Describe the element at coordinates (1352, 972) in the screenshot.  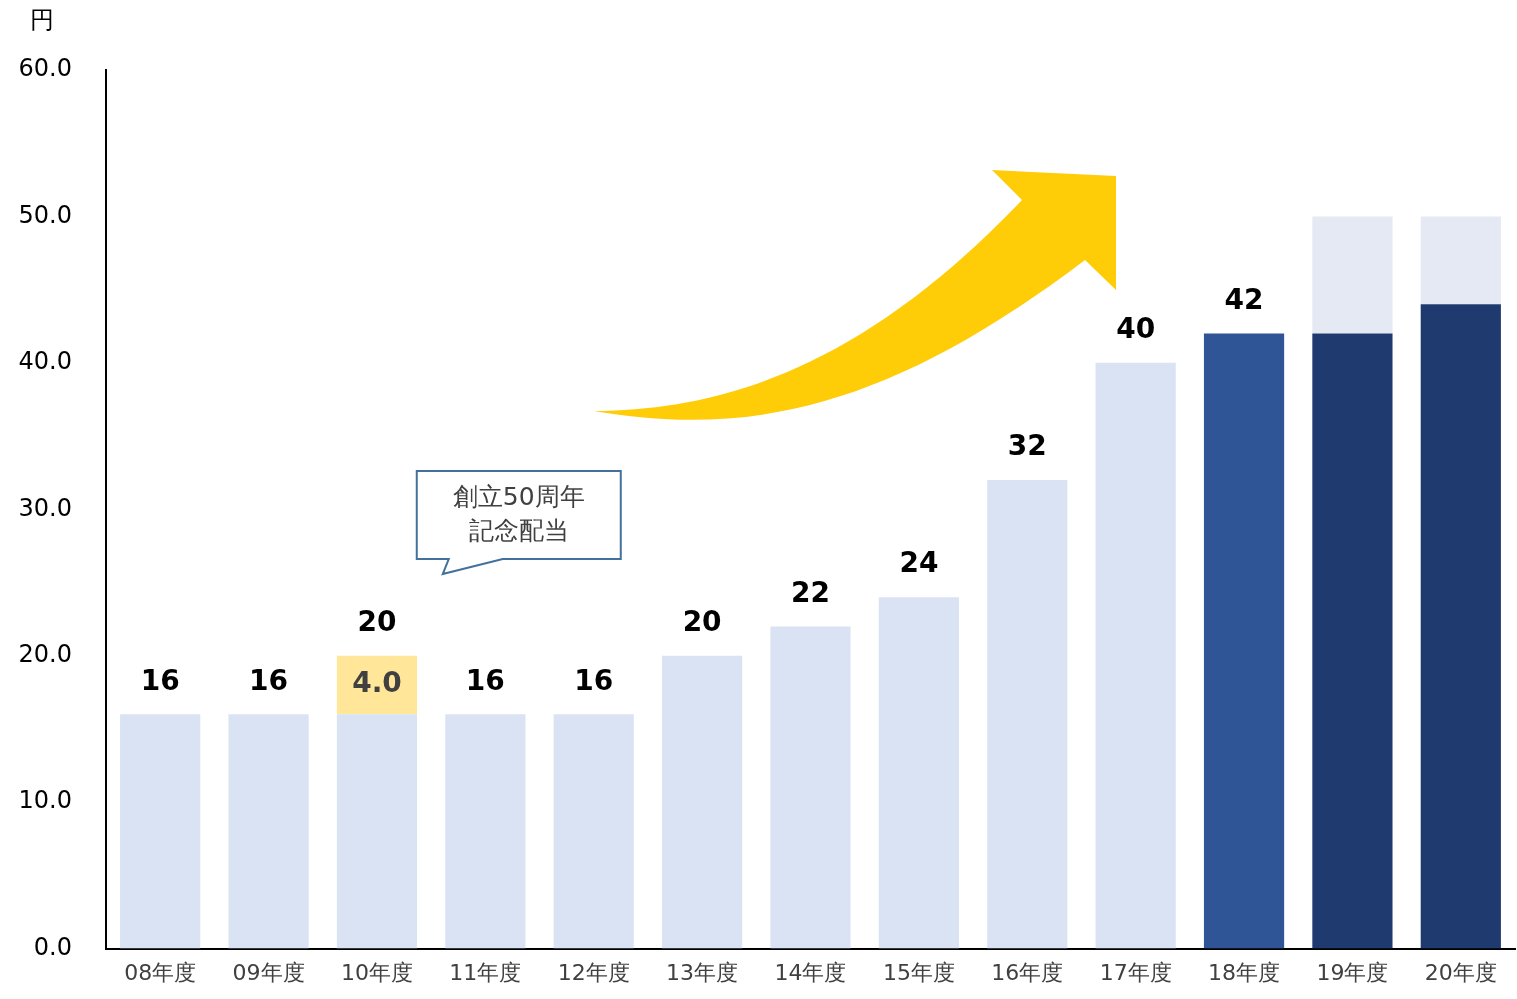
I see `x-tick-label: 19年度` at that location.